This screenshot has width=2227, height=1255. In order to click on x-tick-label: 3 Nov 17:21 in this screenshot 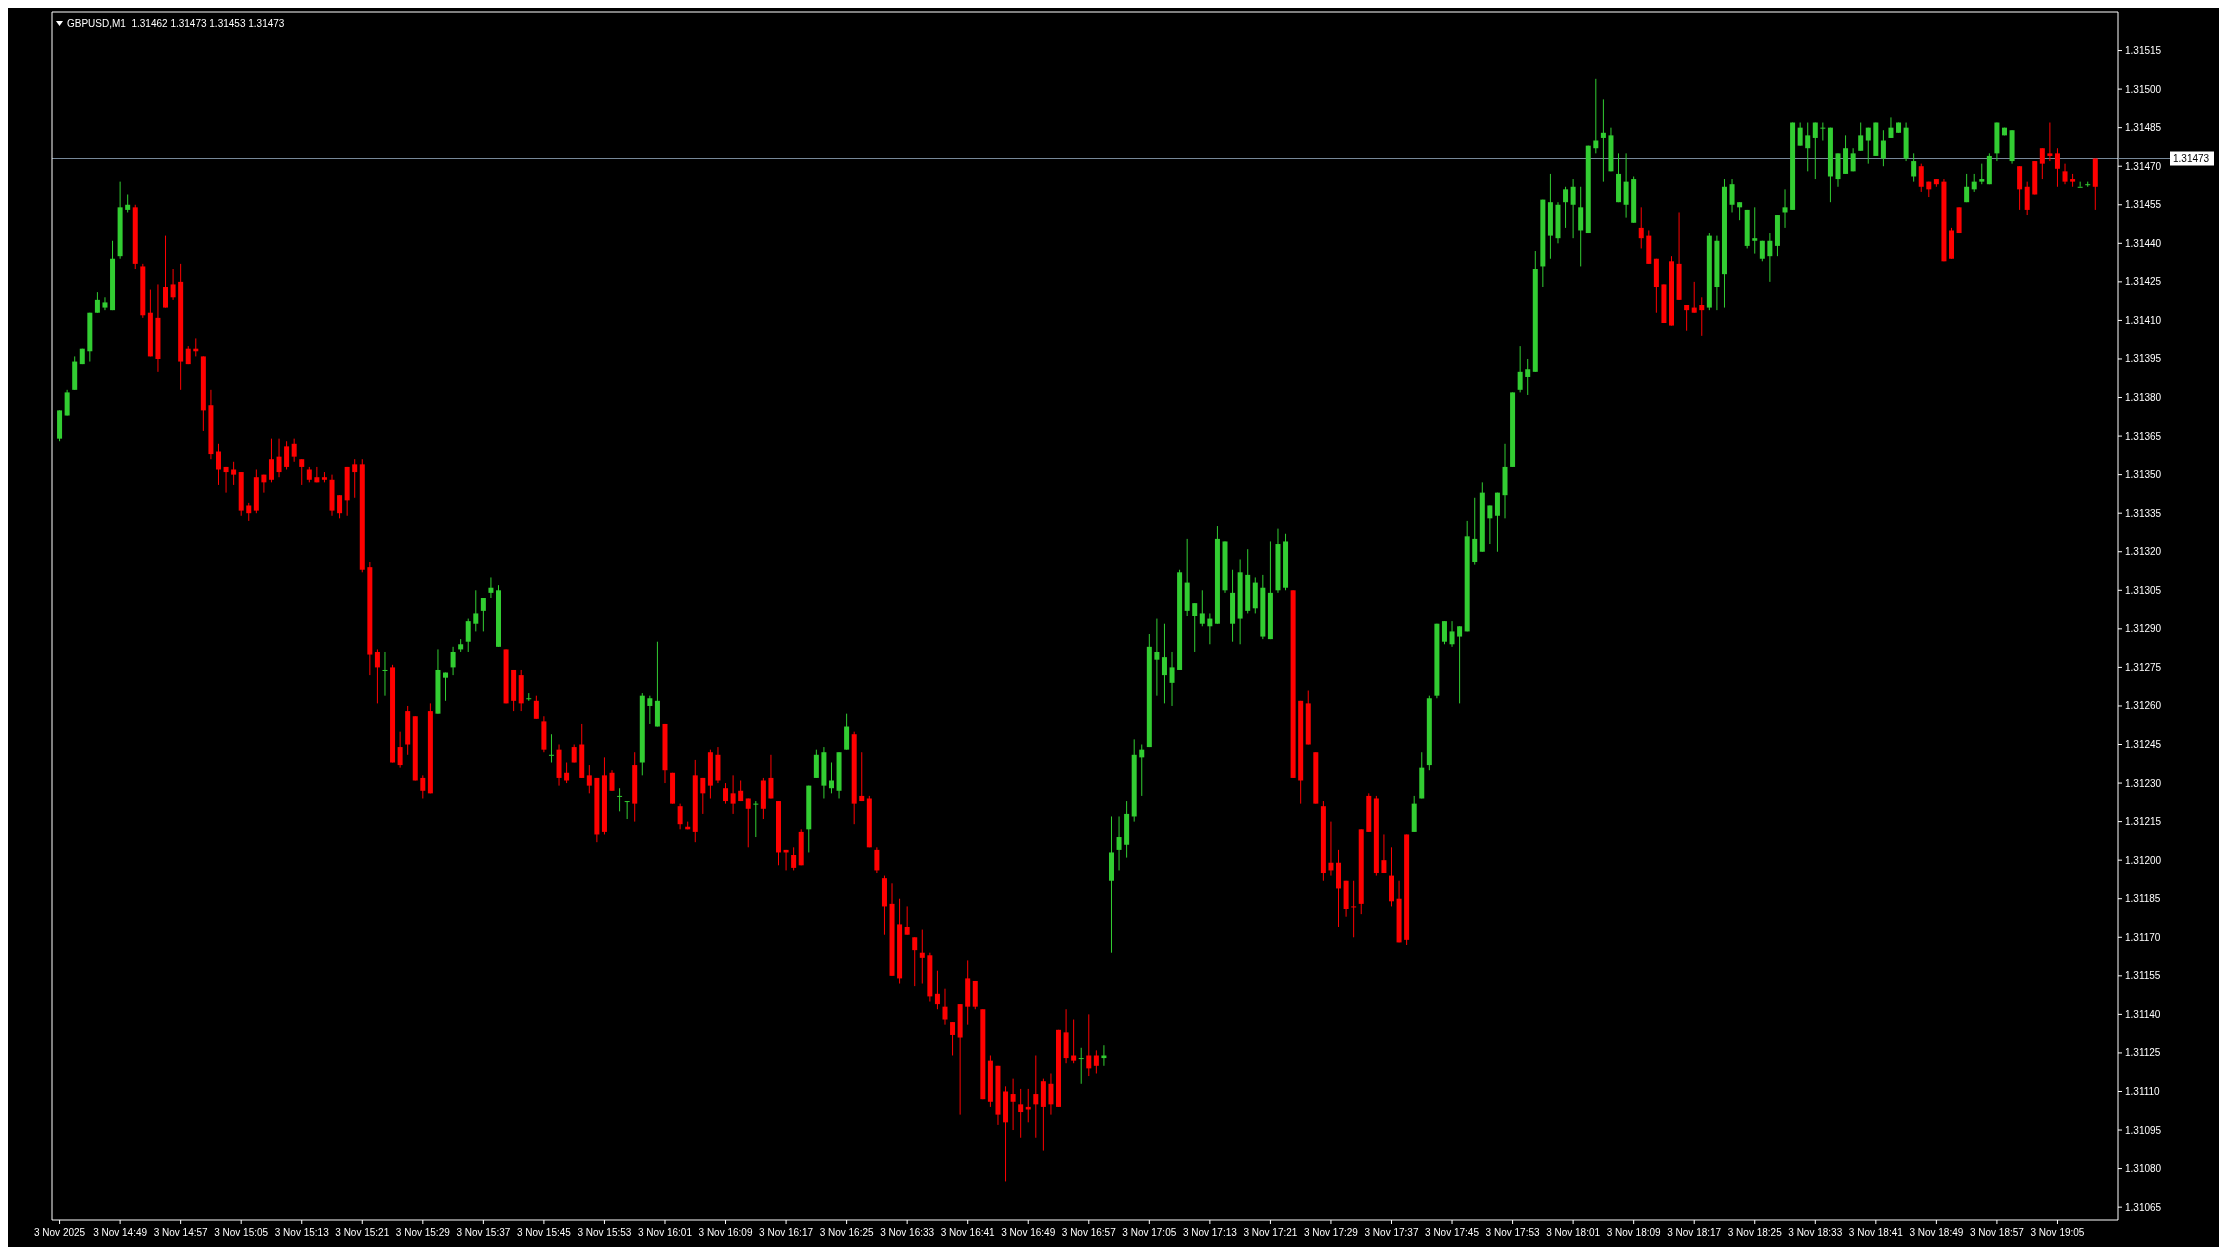, I will do `click(1270, 1232)`.